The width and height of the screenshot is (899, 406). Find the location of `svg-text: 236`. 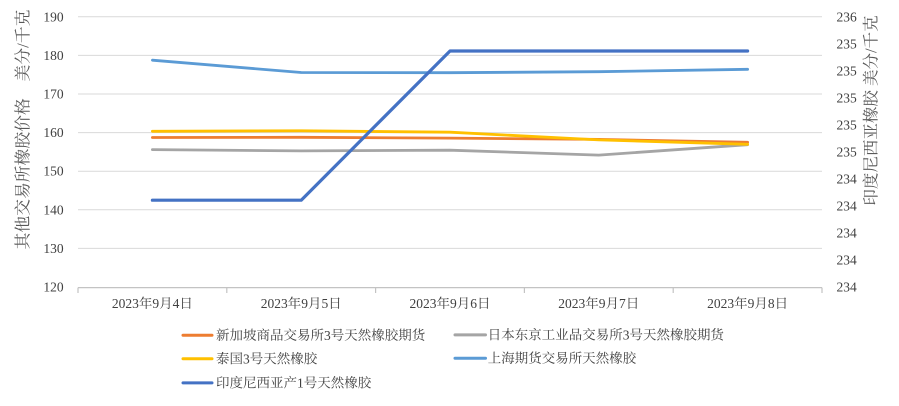

svg-text: 236 is located at coordinates (847, 16).